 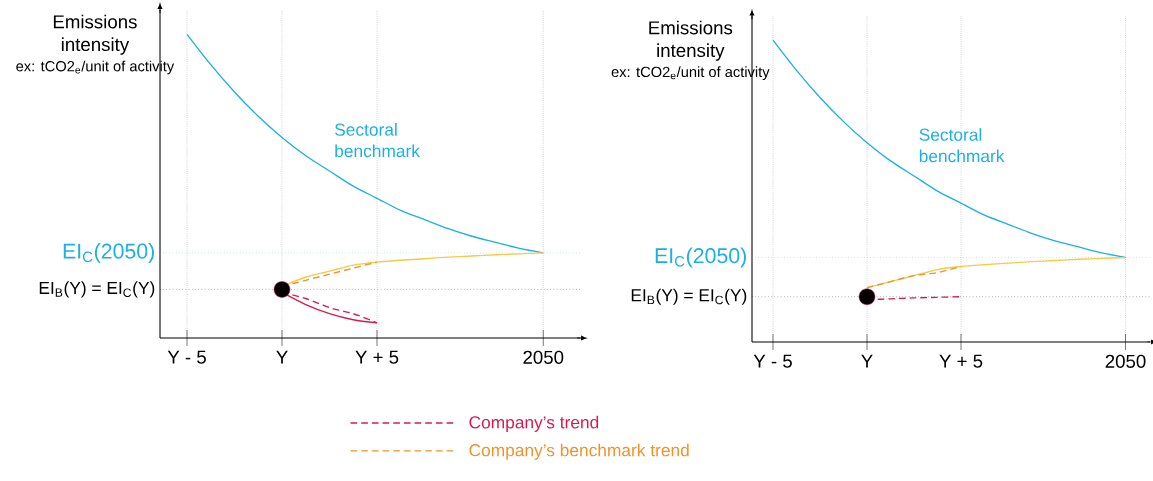 I want to click on text: Company’s trend, so click(x=534, y=423).